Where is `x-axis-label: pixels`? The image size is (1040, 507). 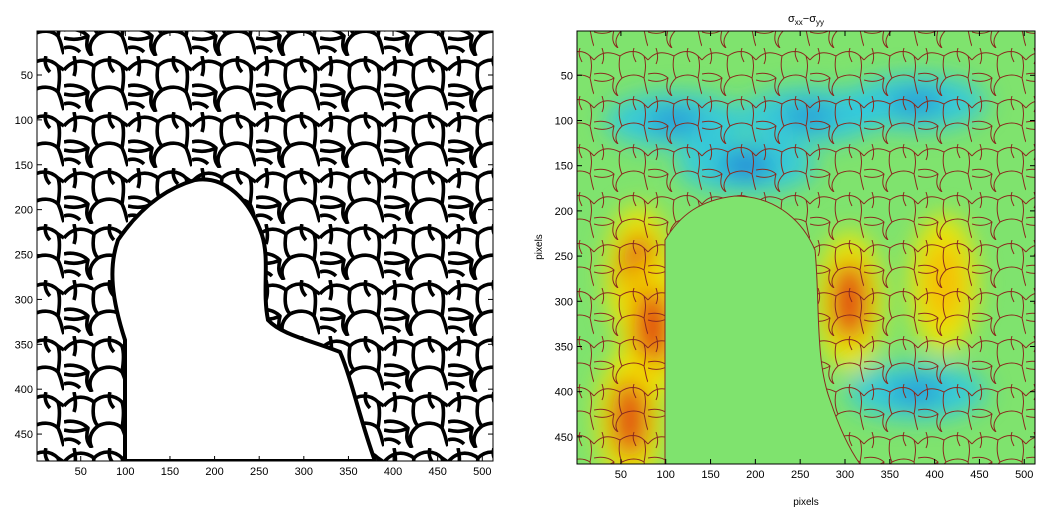 x-axis-label: pixels is located at coordinates (806, 502).